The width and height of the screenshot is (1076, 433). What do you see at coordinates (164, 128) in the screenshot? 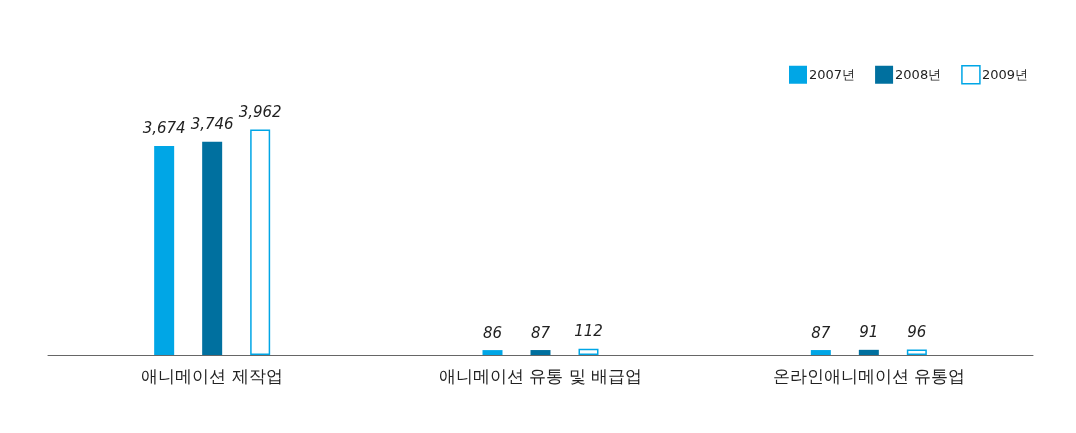
I see `data-label: 3,674` at bounding box center [164, 128].